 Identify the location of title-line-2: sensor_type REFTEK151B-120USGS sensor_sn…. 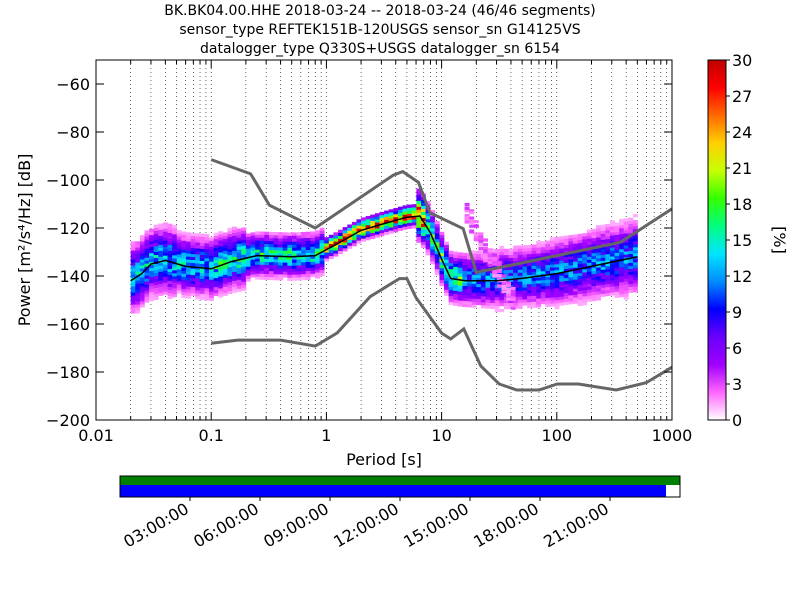
(380, 30).